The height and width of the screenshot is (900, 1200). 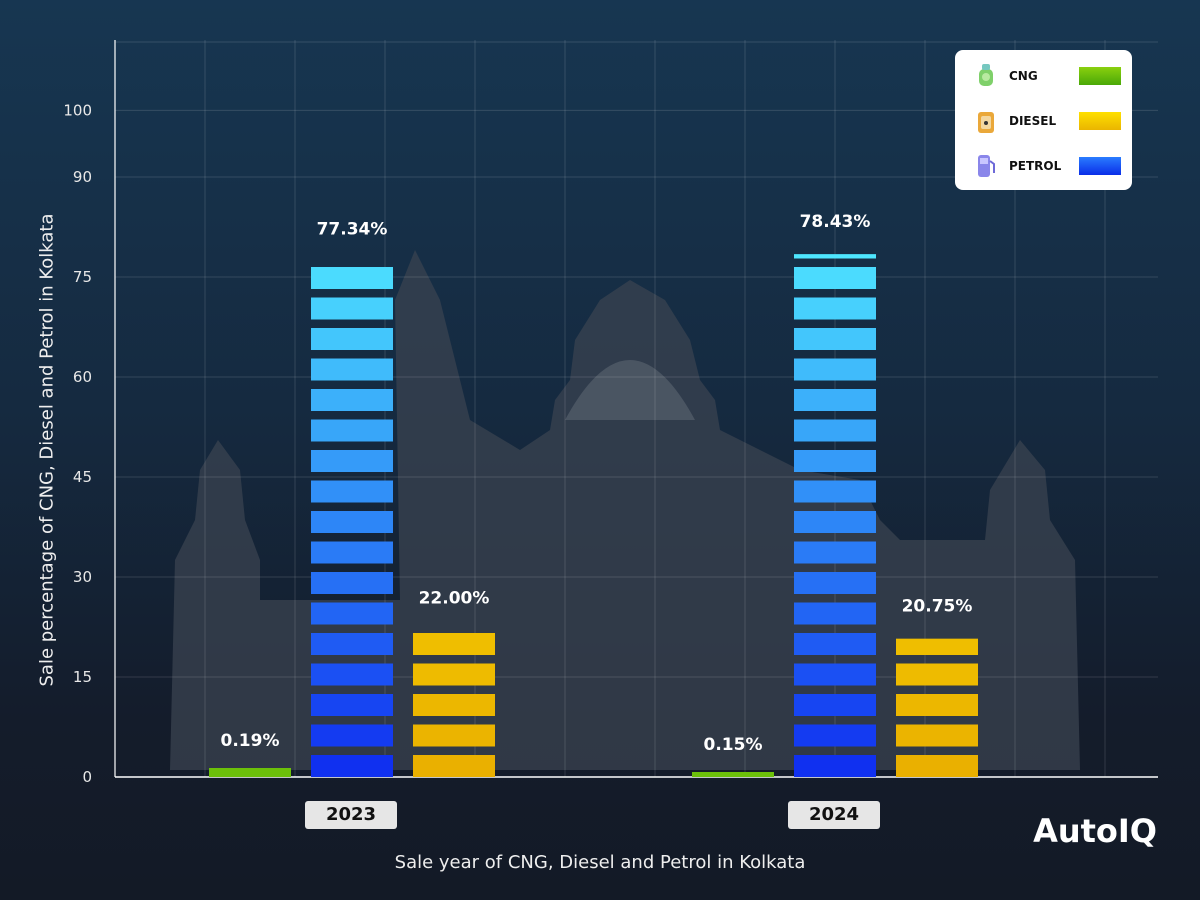 What do you see at coordinates (82, 677) in the screenshot?
I see `y-tick-label: 15` at bounding box center [82, 677].